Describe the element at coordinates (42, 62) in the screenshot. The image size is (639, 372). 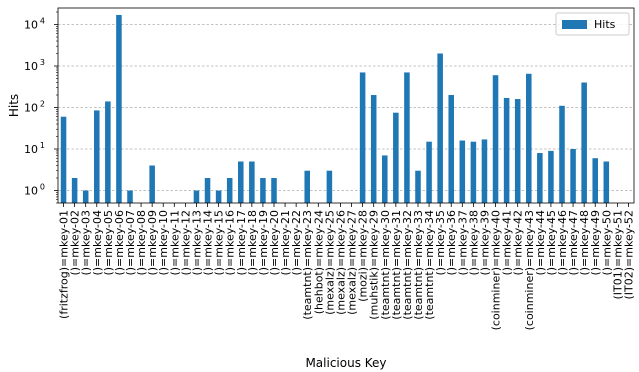
I see `y-tick-exponent: 3` at that location.